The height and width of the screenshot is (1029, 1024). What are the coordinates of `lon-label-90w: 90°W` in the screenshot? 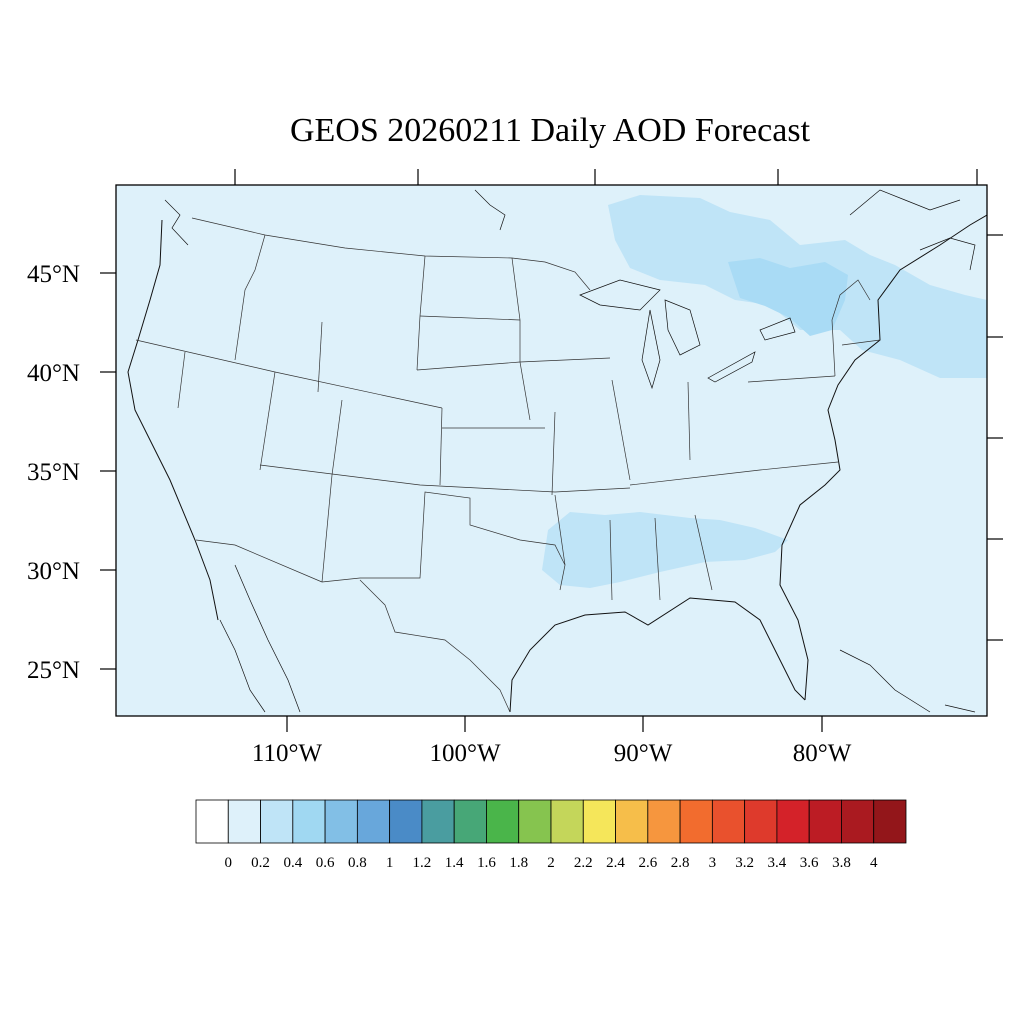 It's located at (643, 753).